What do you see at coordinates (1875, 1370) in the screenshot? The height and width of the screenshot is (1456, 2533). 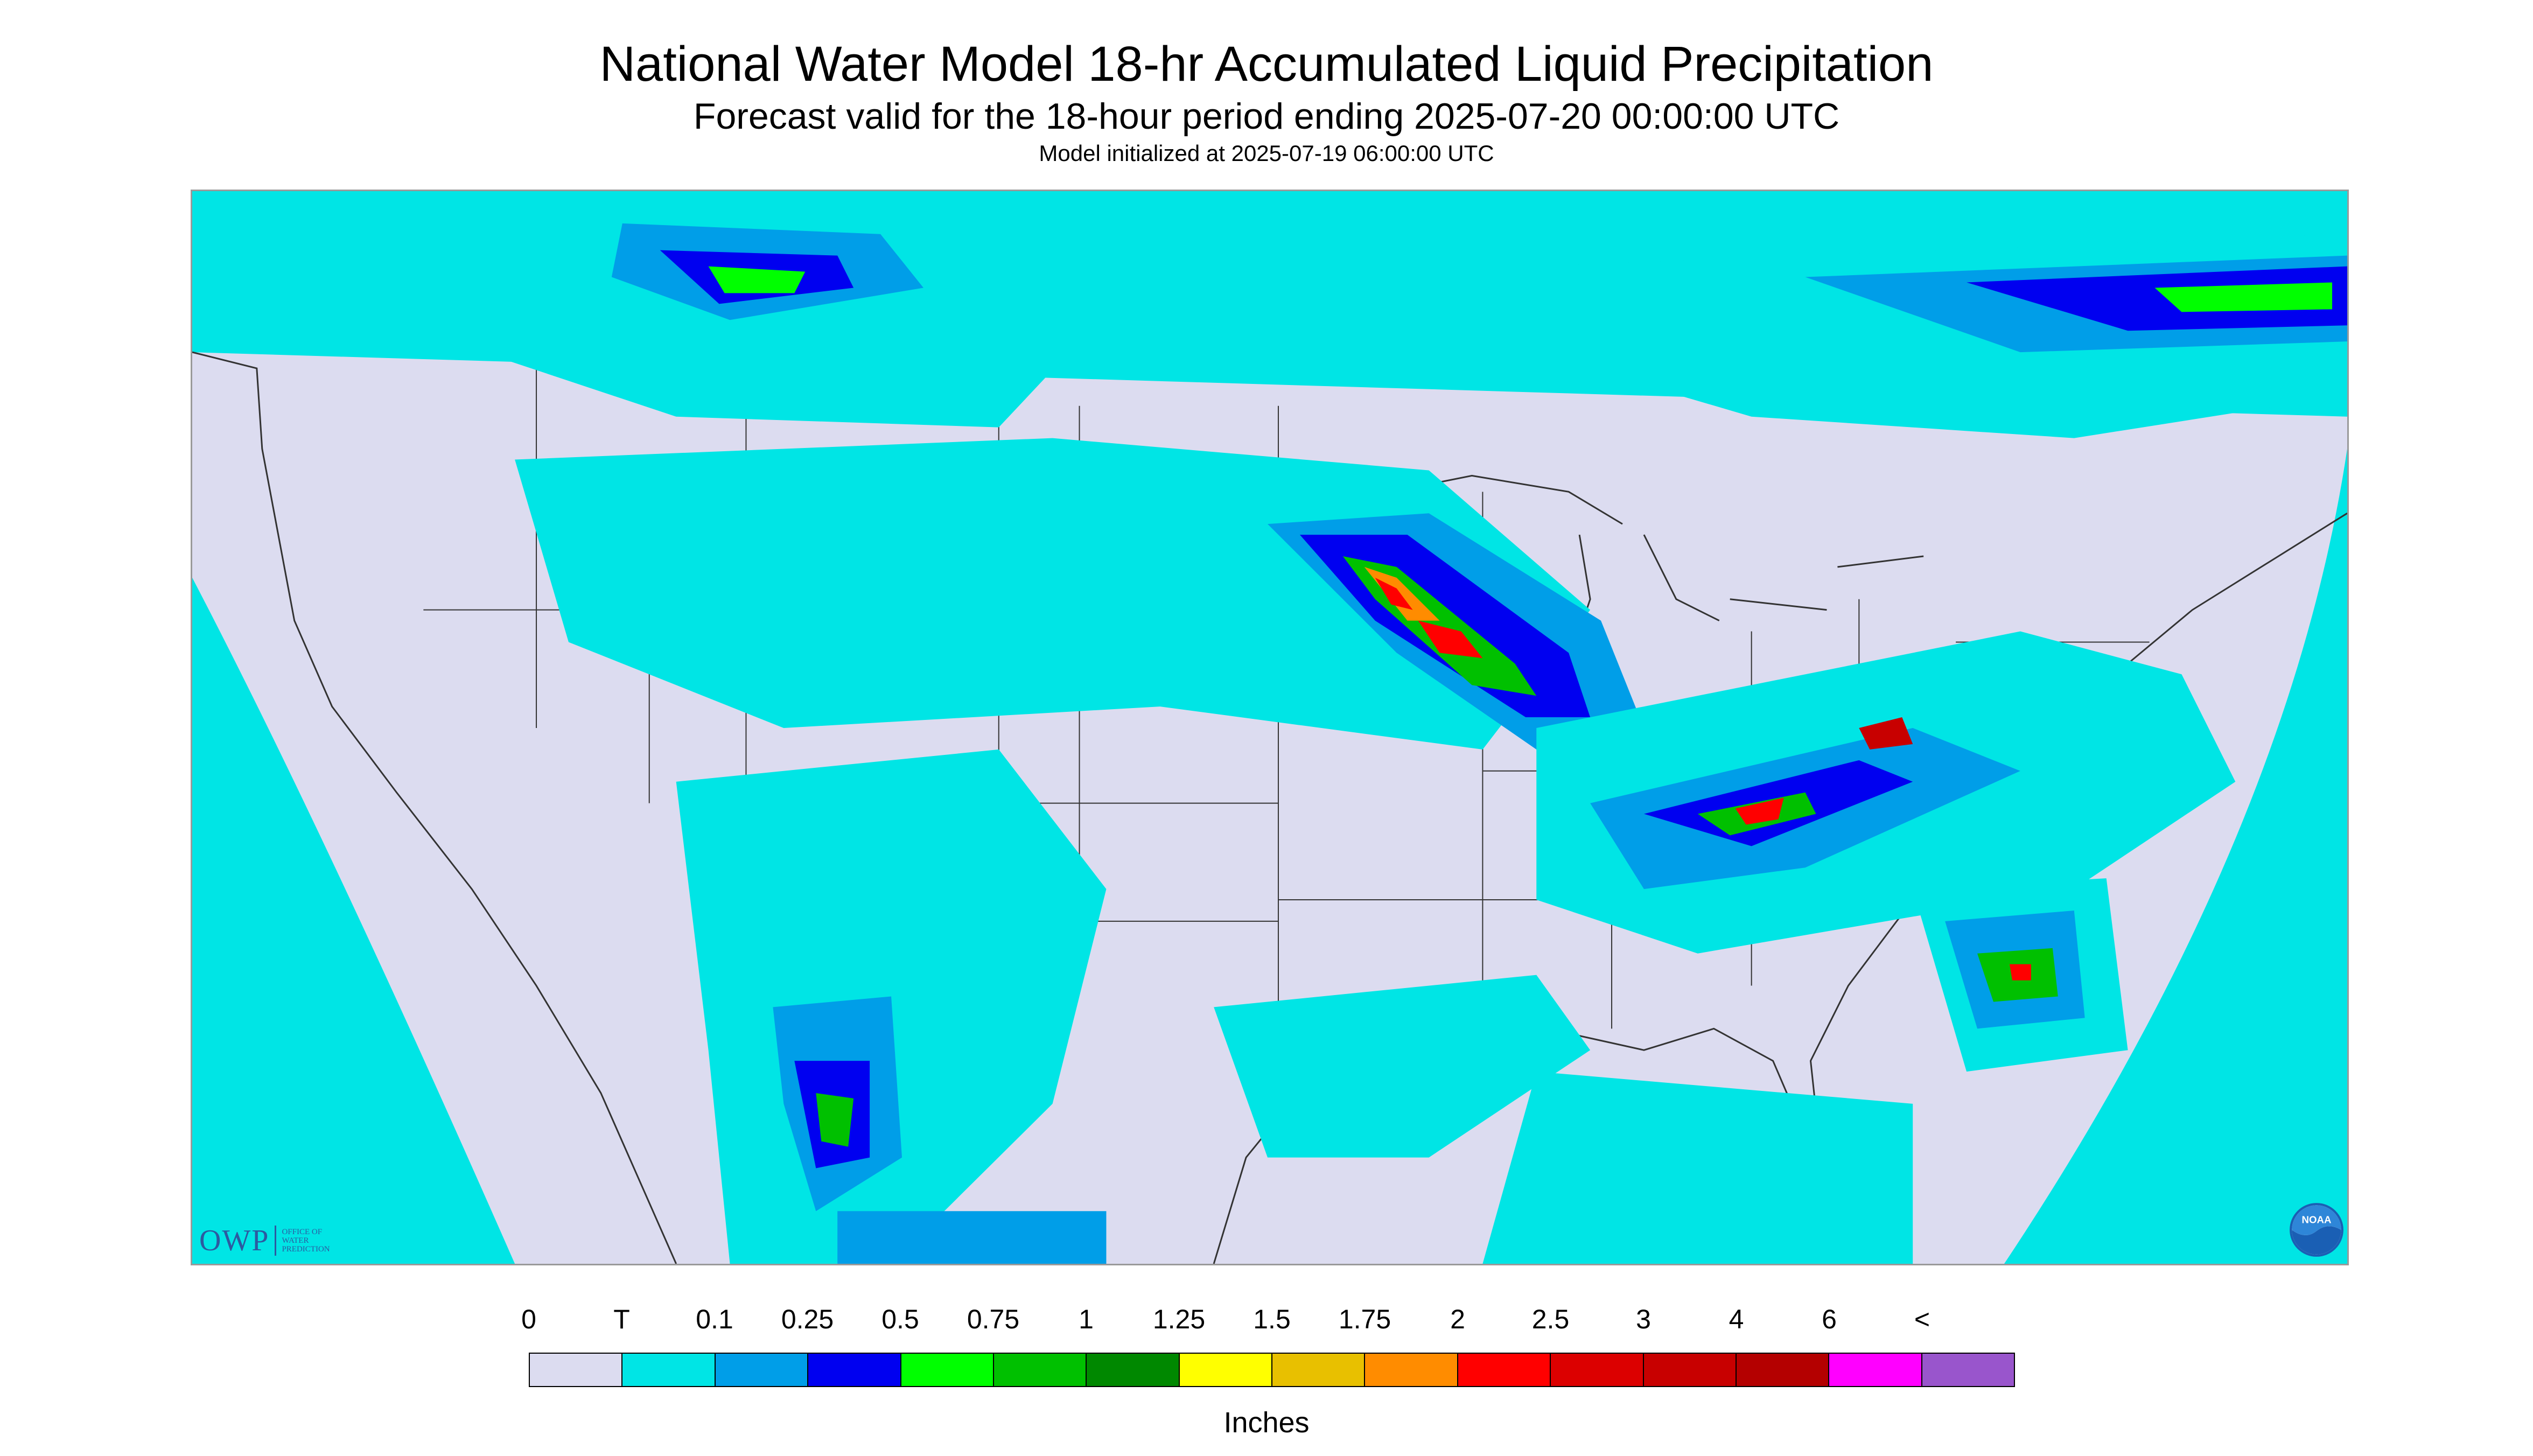 I see `legend-swatch: #ff00ff` at bounding box center [1875, 1370].